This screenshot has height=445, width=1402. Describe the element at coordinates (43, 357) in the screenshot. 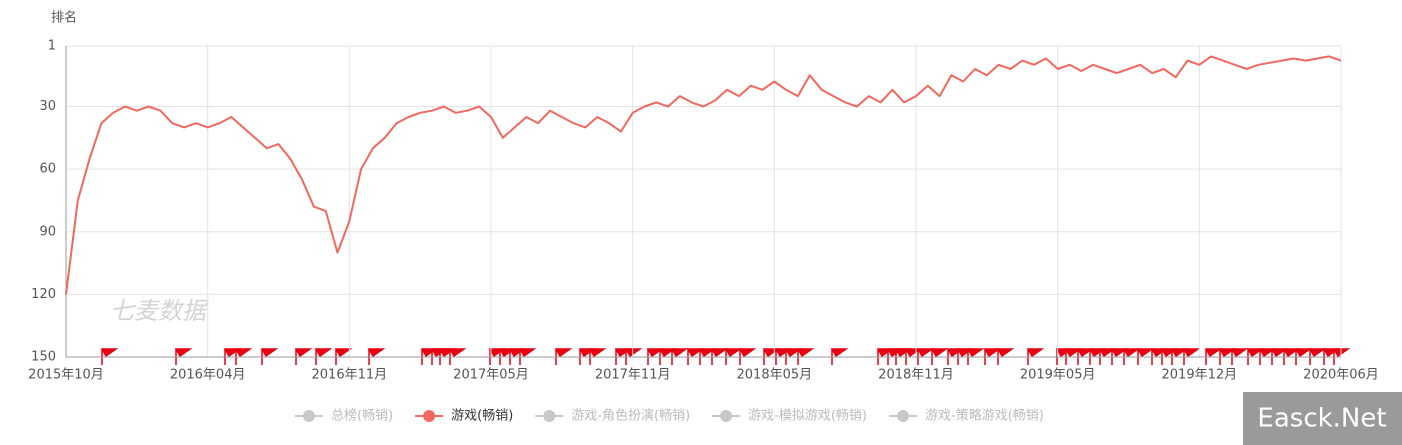

I see `y-tick-label: 150` at that location.